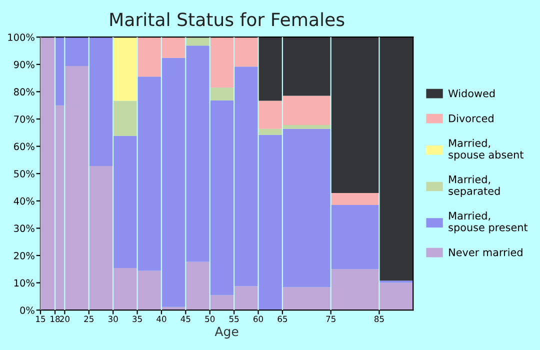  Describe the element at coordinates (24, 283) in the screenshot. I see `y-tick-label: 10%` at that location.